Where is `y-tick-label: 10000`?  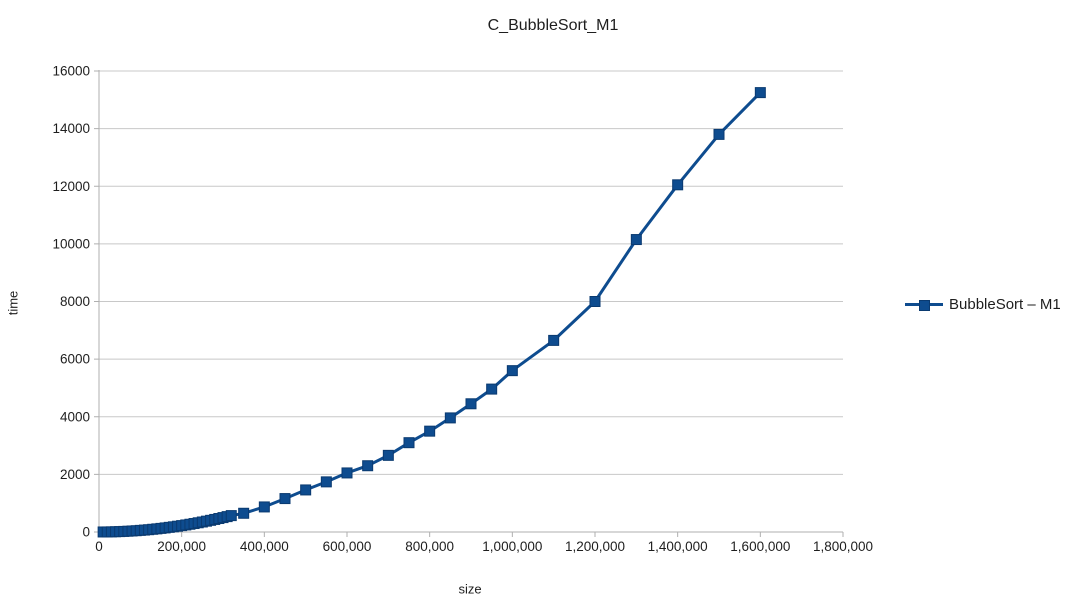
y-tick-label: 10000 is located at coordinates (71, 243).